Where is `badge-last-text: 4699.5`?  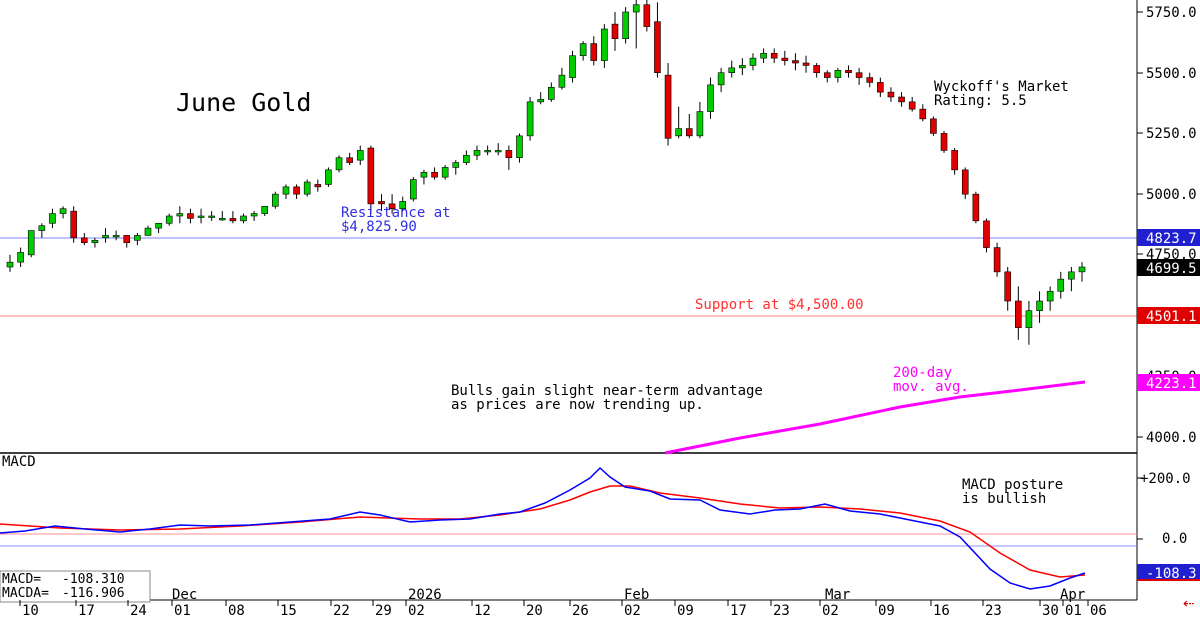 badge-last-text: 4699.5 is located at coordinates (1171, 269).